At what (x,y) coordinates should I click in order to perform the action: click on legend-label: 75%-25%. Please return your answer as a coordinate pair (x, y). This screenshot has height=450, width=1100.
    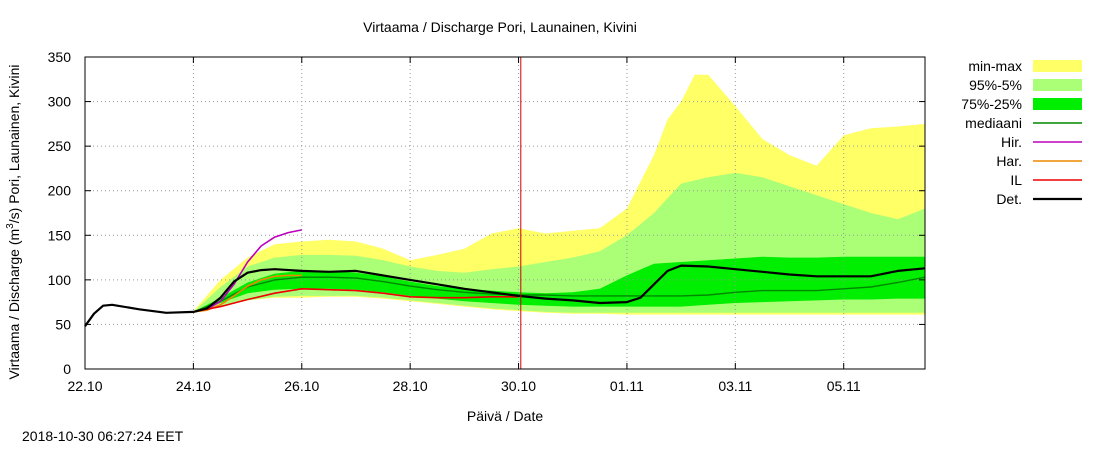
    Looking at the image, I should click on (991, 104).